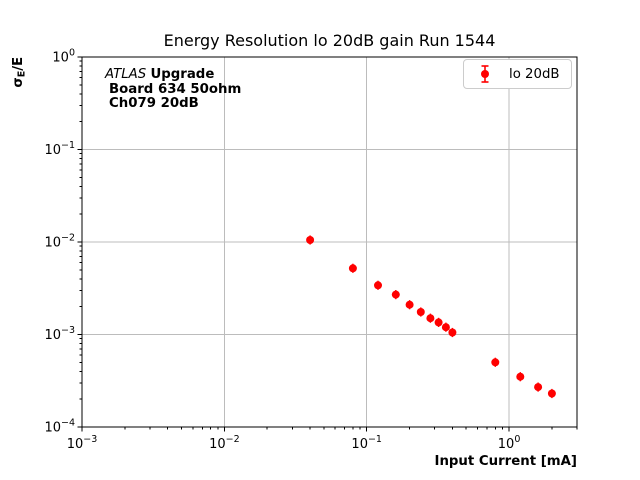  I want to click on y-tick-label: 10⁻⁴, so click(59, 427).